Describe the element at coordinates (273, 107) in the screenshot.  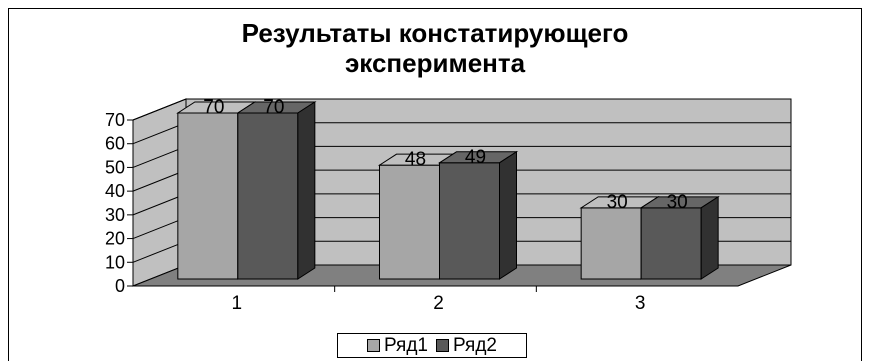
I see `data-label-series-2-category-1: 70` at that location.